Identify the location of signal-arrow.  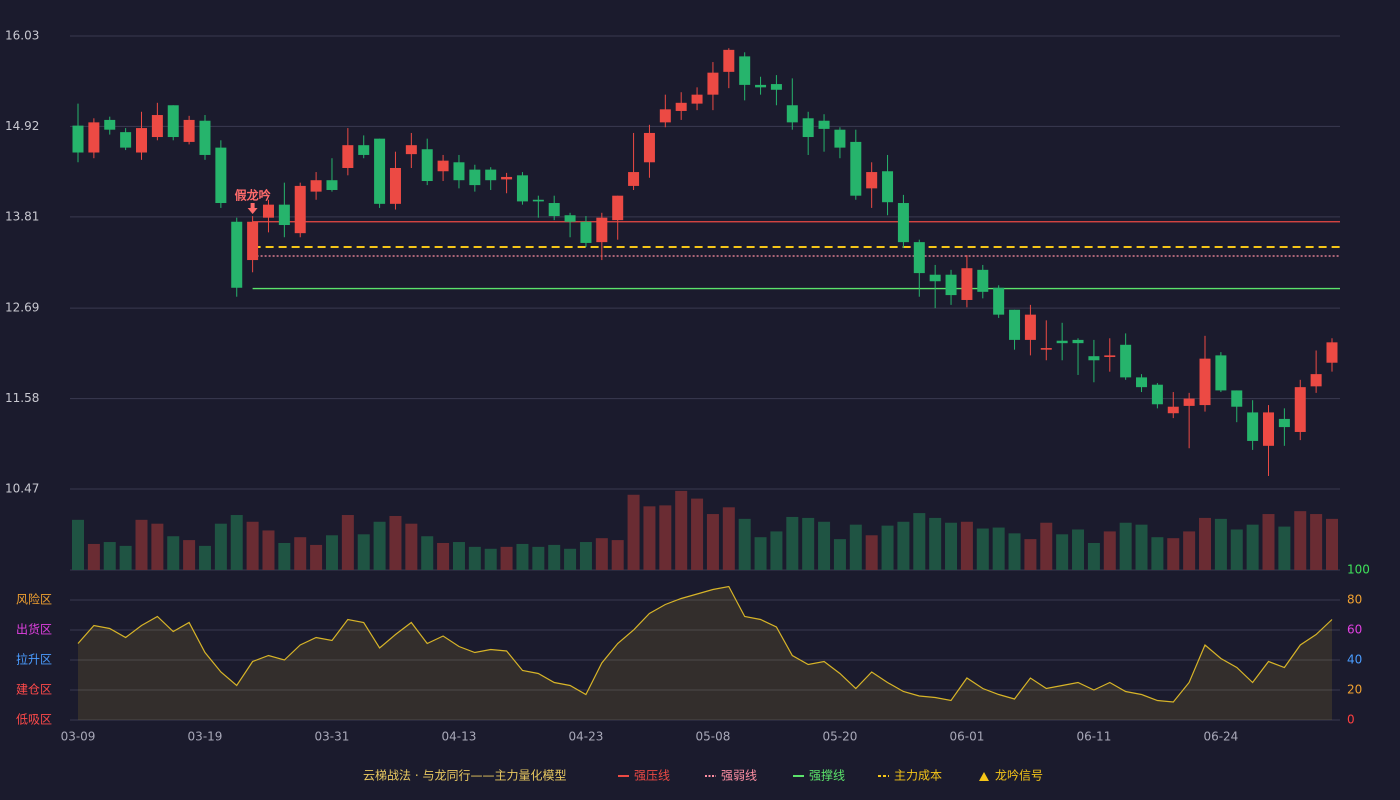
(252, 209).